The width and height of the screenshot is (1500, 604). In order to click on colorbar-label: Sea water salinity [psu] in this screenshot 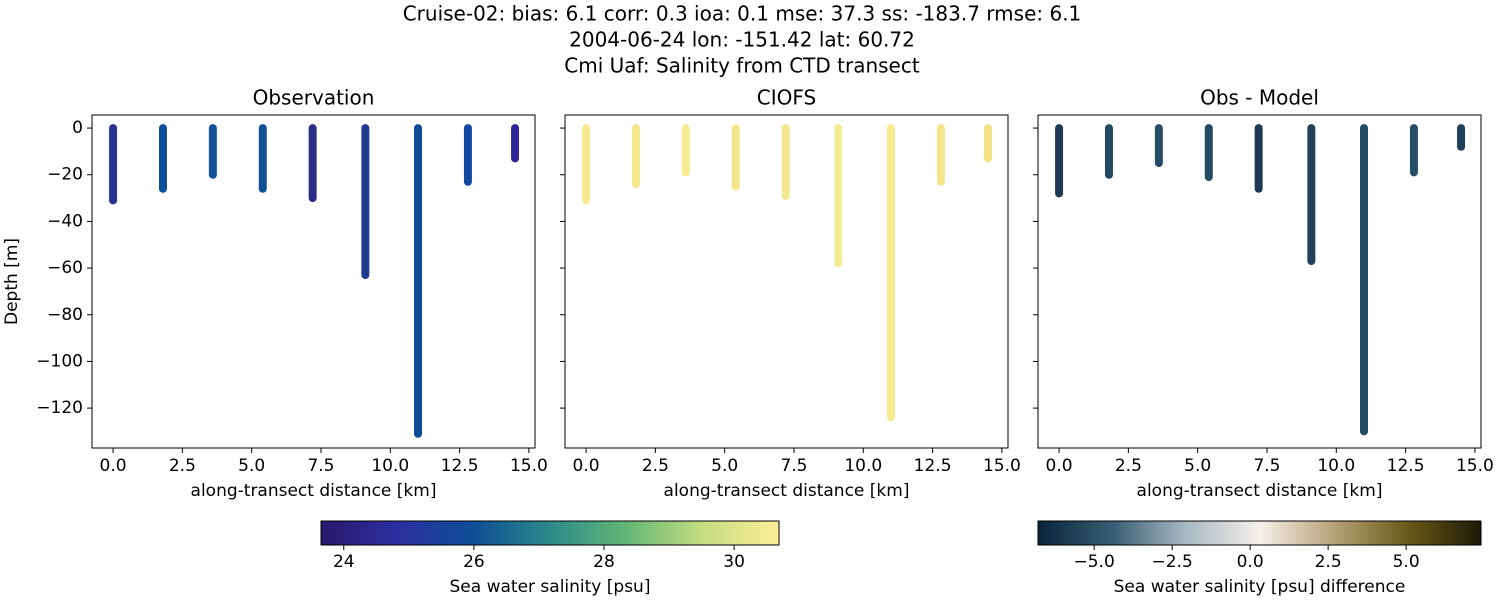, I will do `click(550, 587)`.